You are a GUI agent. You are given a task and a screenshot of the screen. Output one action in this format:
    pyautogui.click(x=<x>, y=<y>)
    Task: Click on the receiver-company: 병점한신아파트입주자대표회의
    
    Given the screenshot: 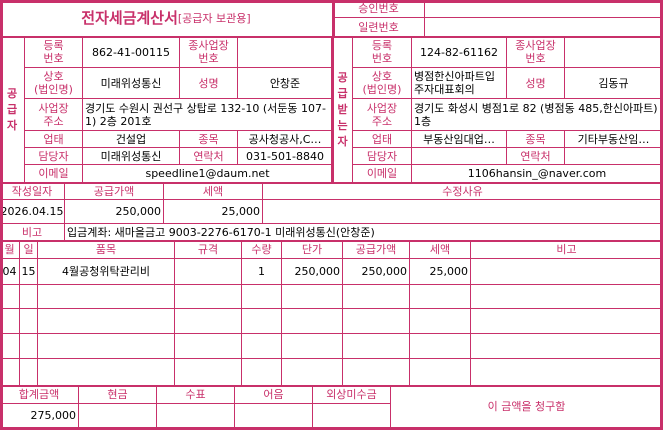 What is the action you would take?
    pyautogui.click(x=459, y=83)
    